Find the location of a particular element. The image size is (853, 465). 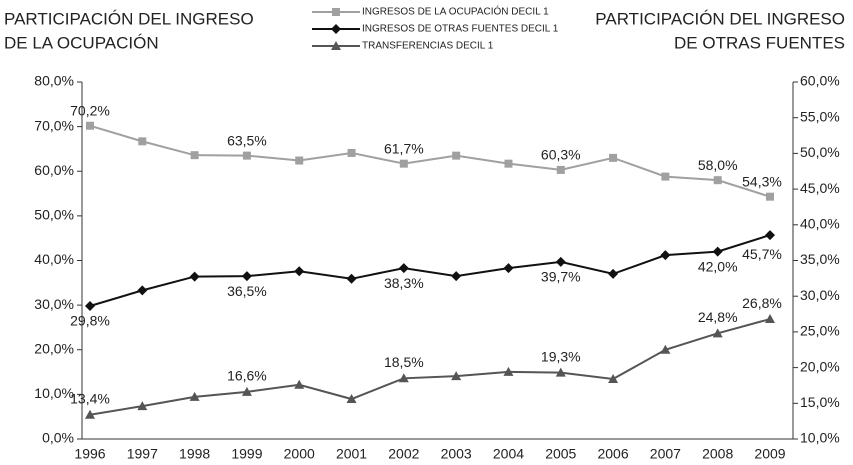

x-tick-label: 1999 is located at coordinates (246, 454).